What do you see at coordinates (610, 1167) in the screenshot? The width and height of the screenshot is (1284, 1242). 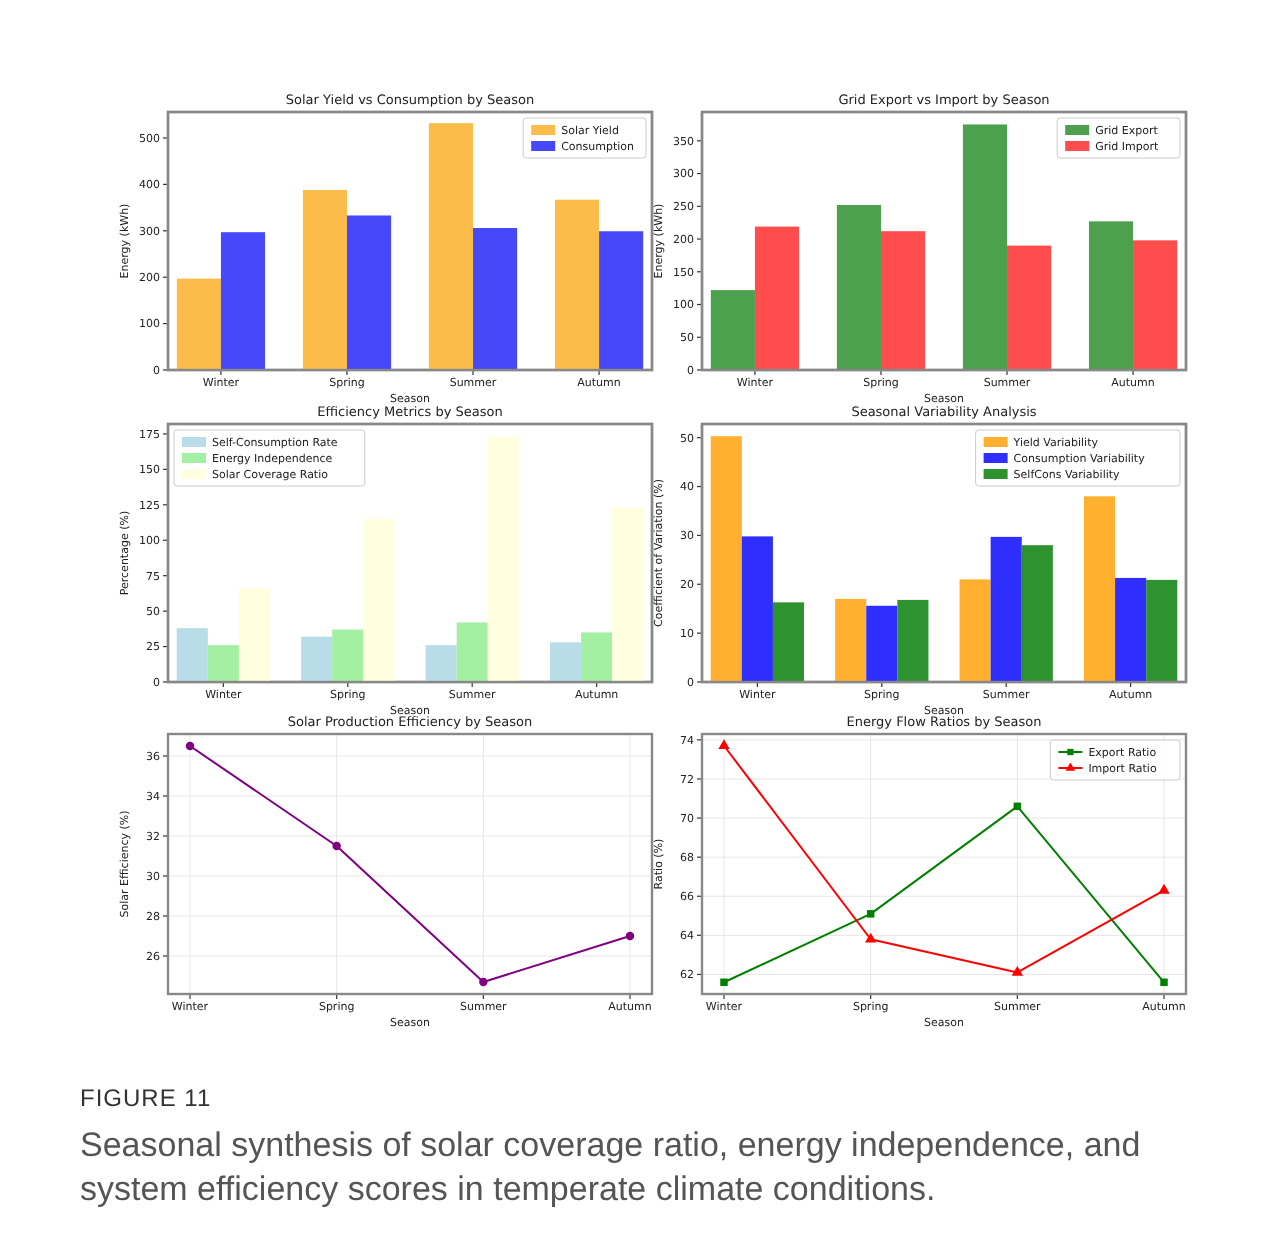 I see `text: Seasonal synthesis of solar coverage ratio, energy independence, and system efficiency scores in temperate climate conditions.` at bounding box center [610, 1167].